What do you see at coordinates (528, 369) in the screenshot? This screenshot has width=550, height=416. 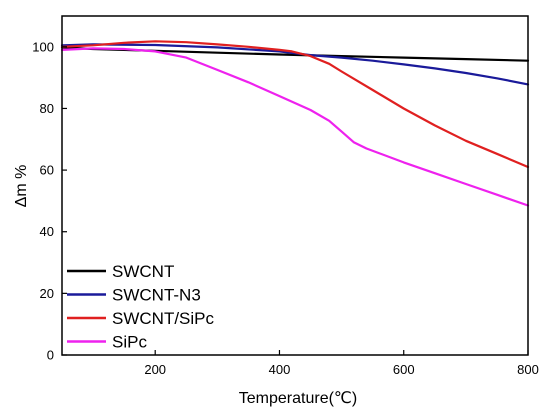 I see `x-tick-label: 800` at bounding box center [528, 369].